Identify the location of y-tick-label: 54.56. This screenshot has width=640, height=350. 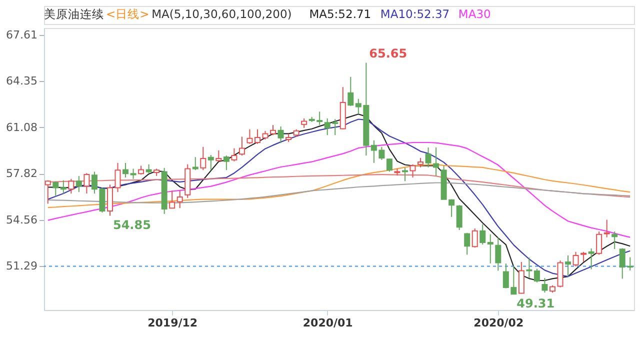
(22, 219).